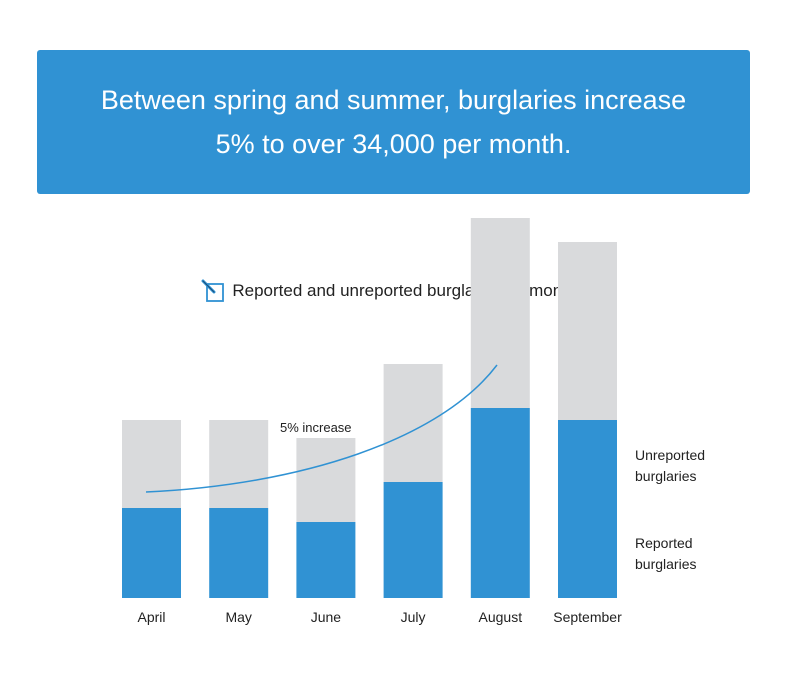 Image resolution: width=788 pixels, height=673 pixels. What do you see at coordinates (666, 476) in the screenshot?
I see `legend-unreported-line-2: burglaries` at bounding box center [666, 476].